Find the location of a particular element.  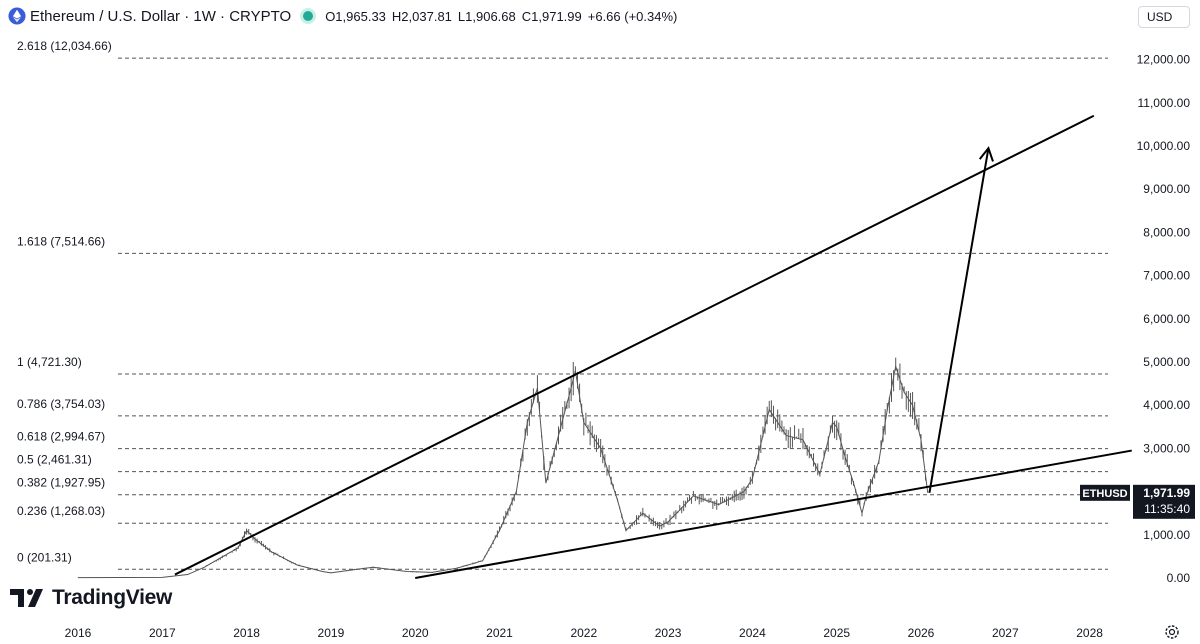

tradingview-watermark: TradingView is located at coordinates (91, 598).